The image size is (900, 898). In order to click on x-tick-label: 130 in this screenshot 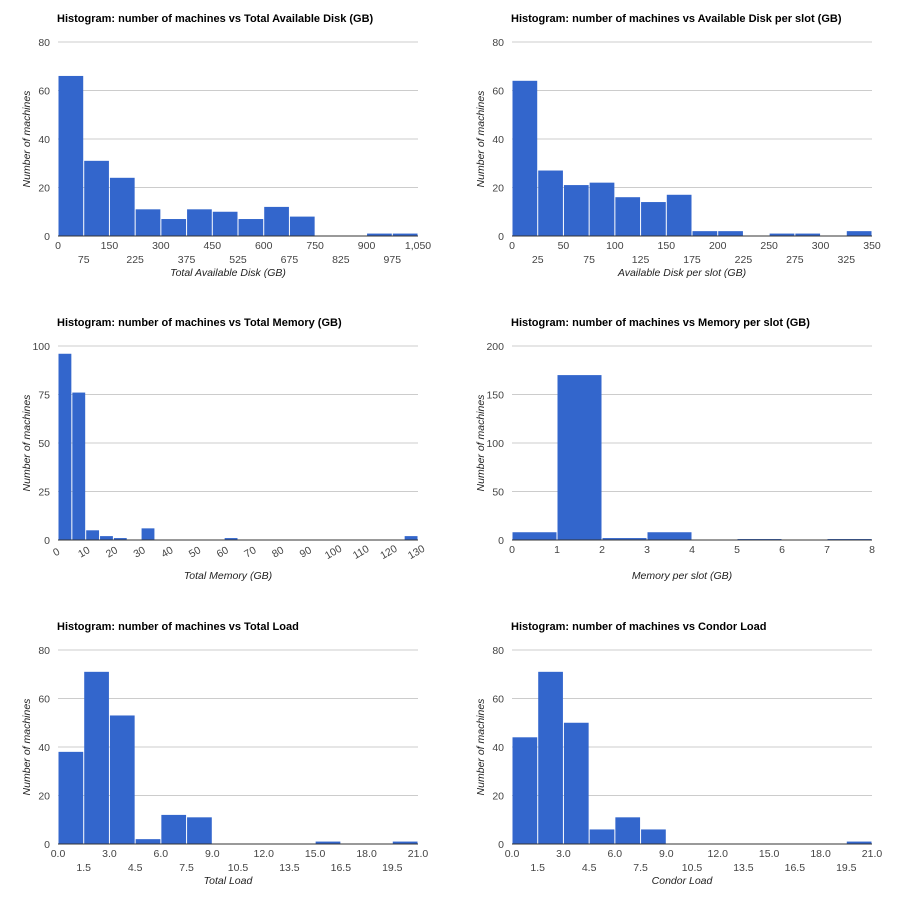, I will do `click(416, 552)`.